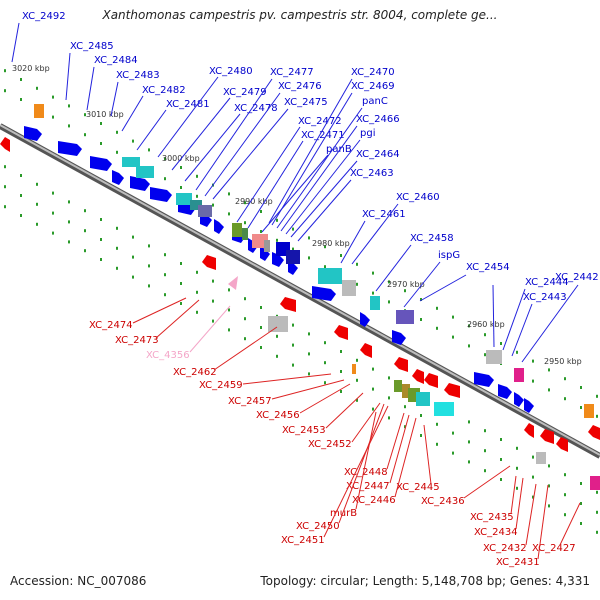  Describe the element at coordinates (372, 173) in the screenshot. I see `gene-label: XC_2463` at that location.